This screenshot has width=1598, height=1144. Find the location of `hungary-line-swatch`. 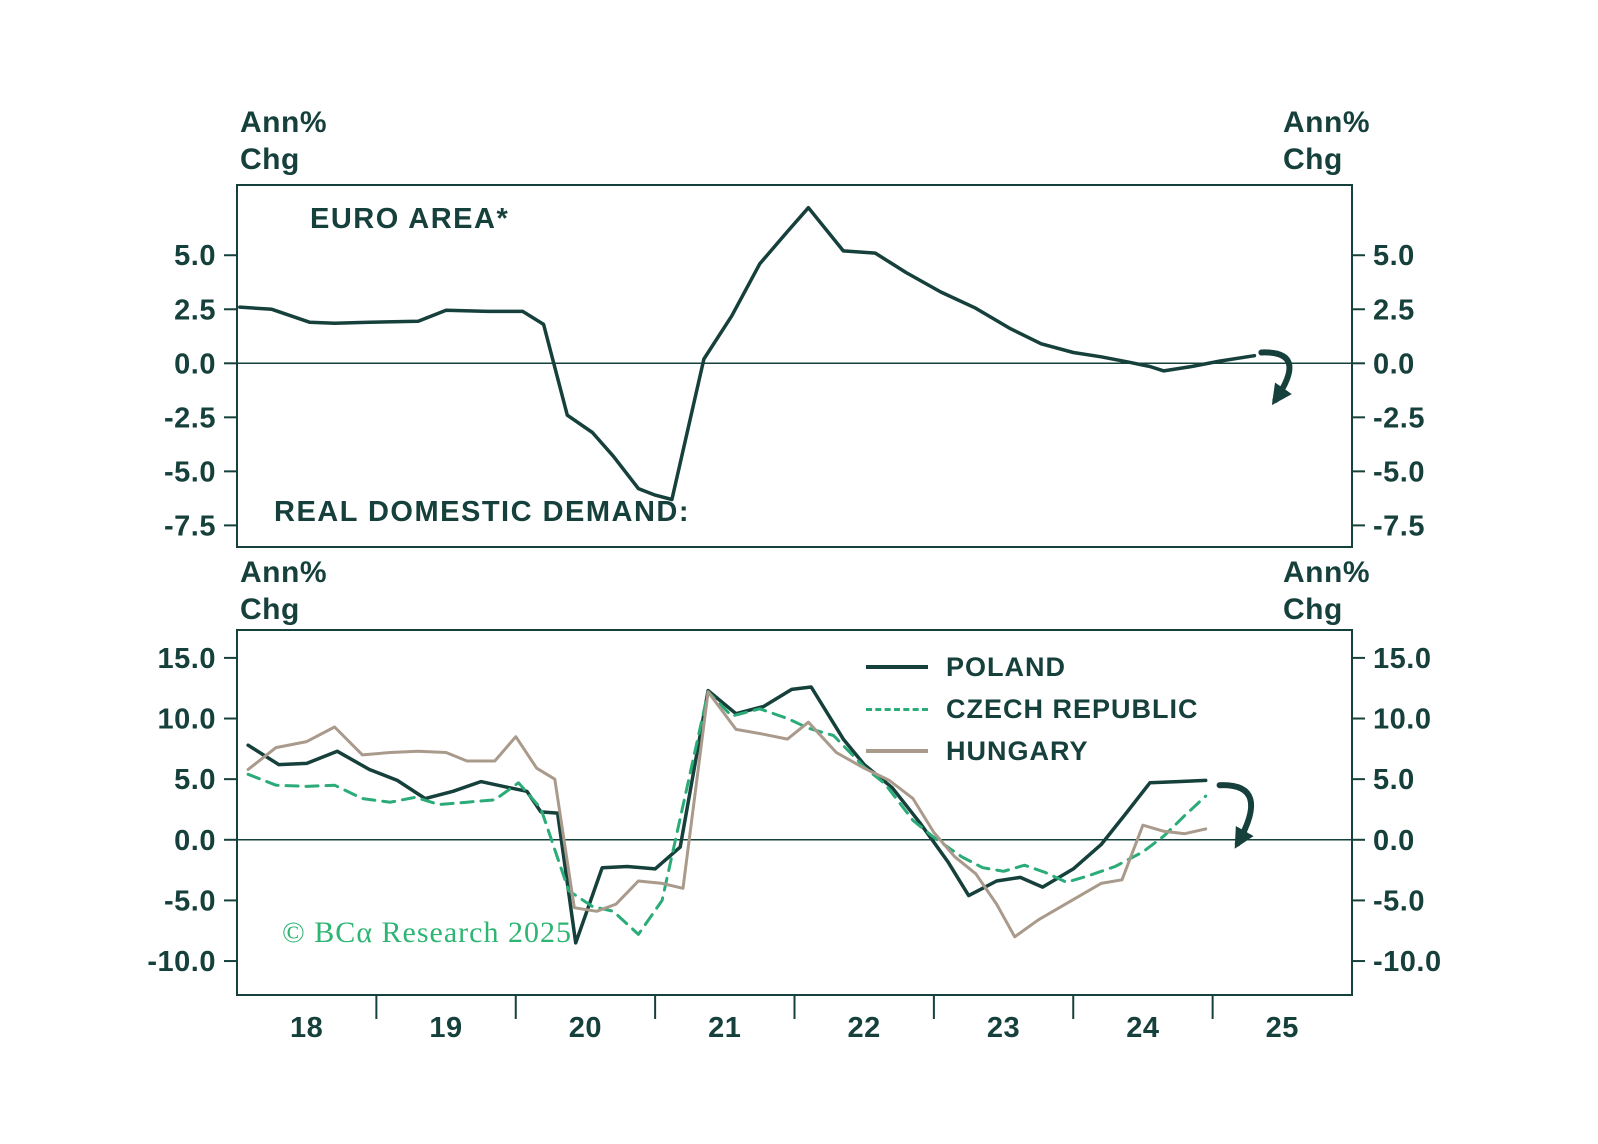

hungary-line-swatch is located at coordinates (897, 751).